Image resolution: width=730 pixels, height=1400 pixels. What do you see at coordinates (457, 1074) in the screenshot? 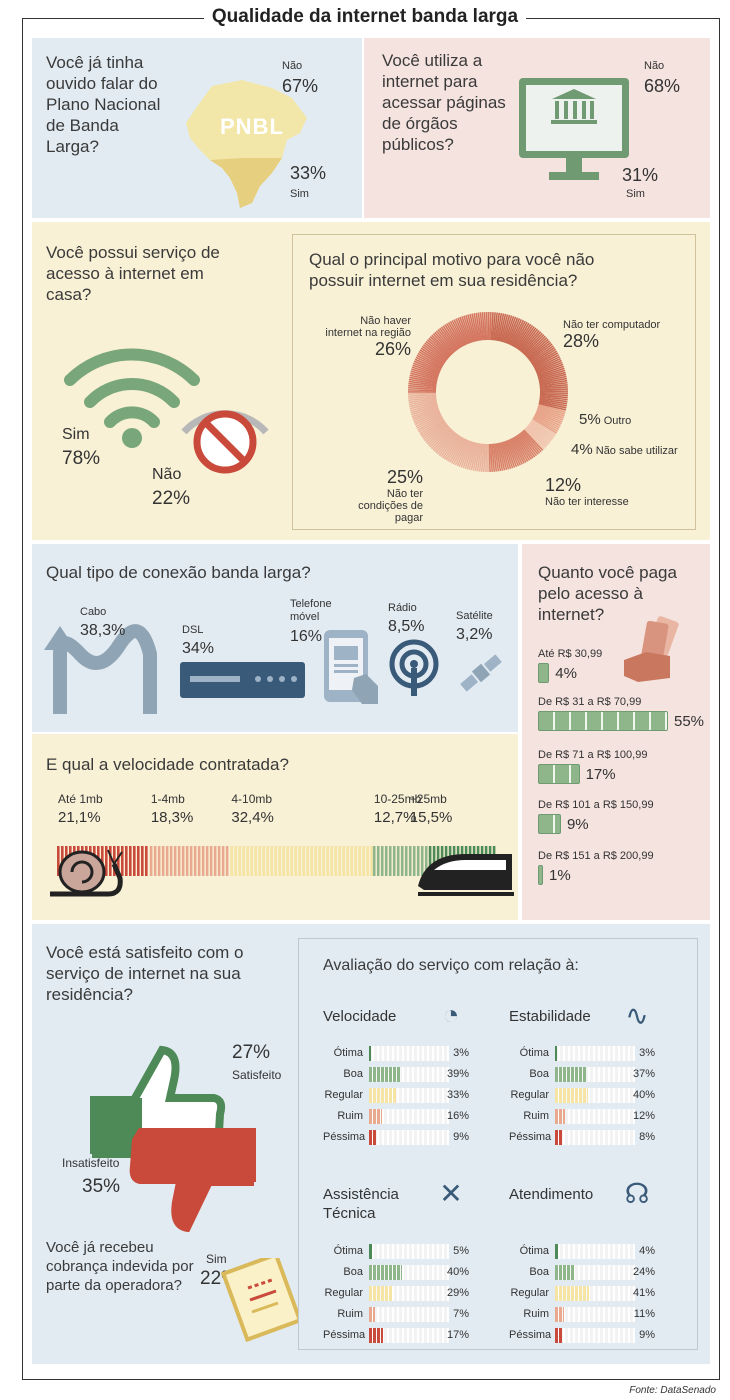
I see `rating-pct: 39%` at bounding box center [457, 1074].